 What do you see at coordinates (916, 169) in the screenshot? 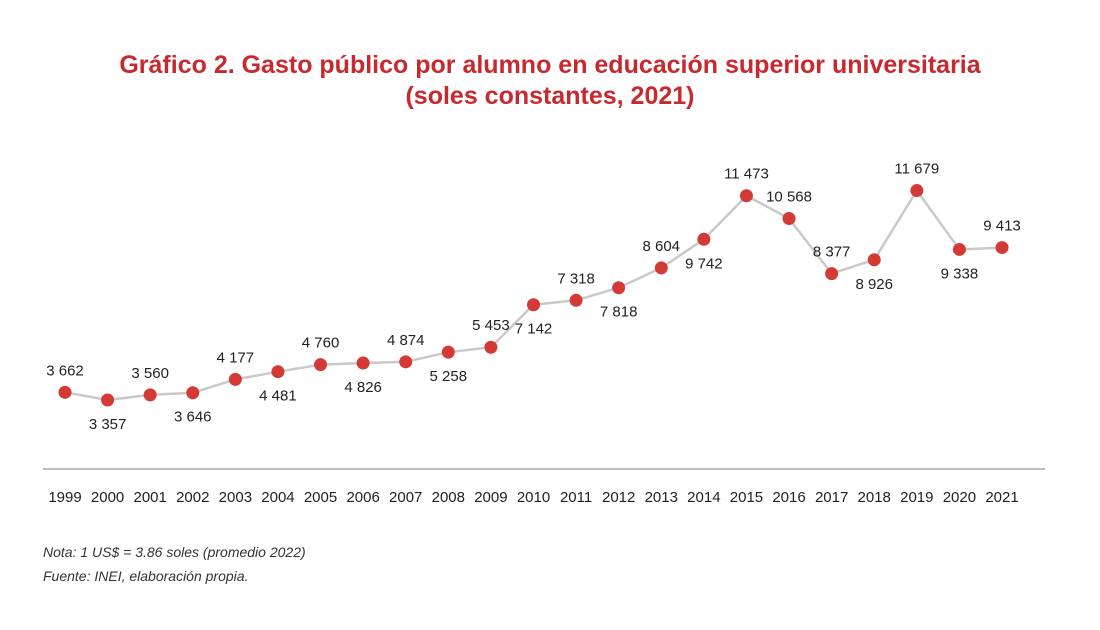
I see `data-label: 11 679` at bounding box center [916, 169].